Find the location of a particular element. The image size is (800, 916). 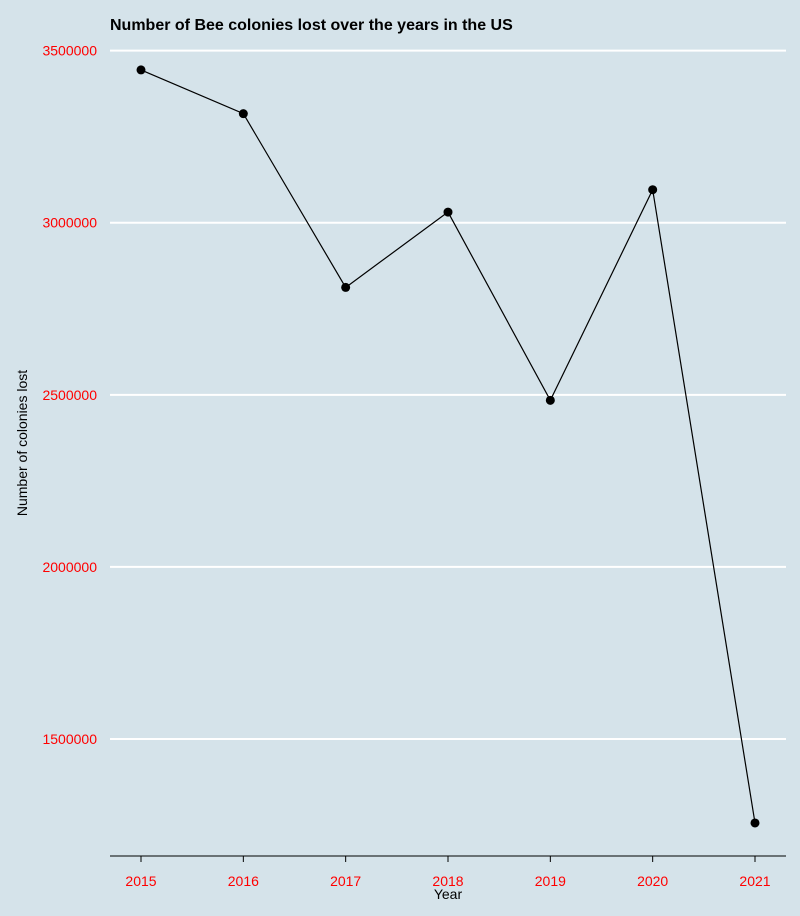

x-axis-ticks is located at coordinates (448, 859).